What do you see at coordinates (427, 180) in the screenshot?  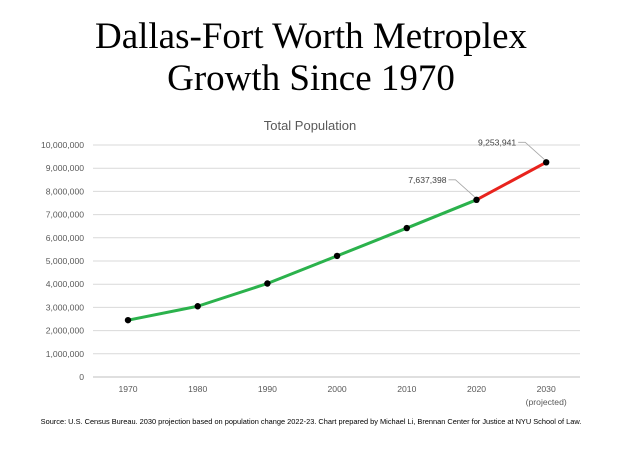 I see `data-label: 7,637,398` at bounding box center [427, 180].